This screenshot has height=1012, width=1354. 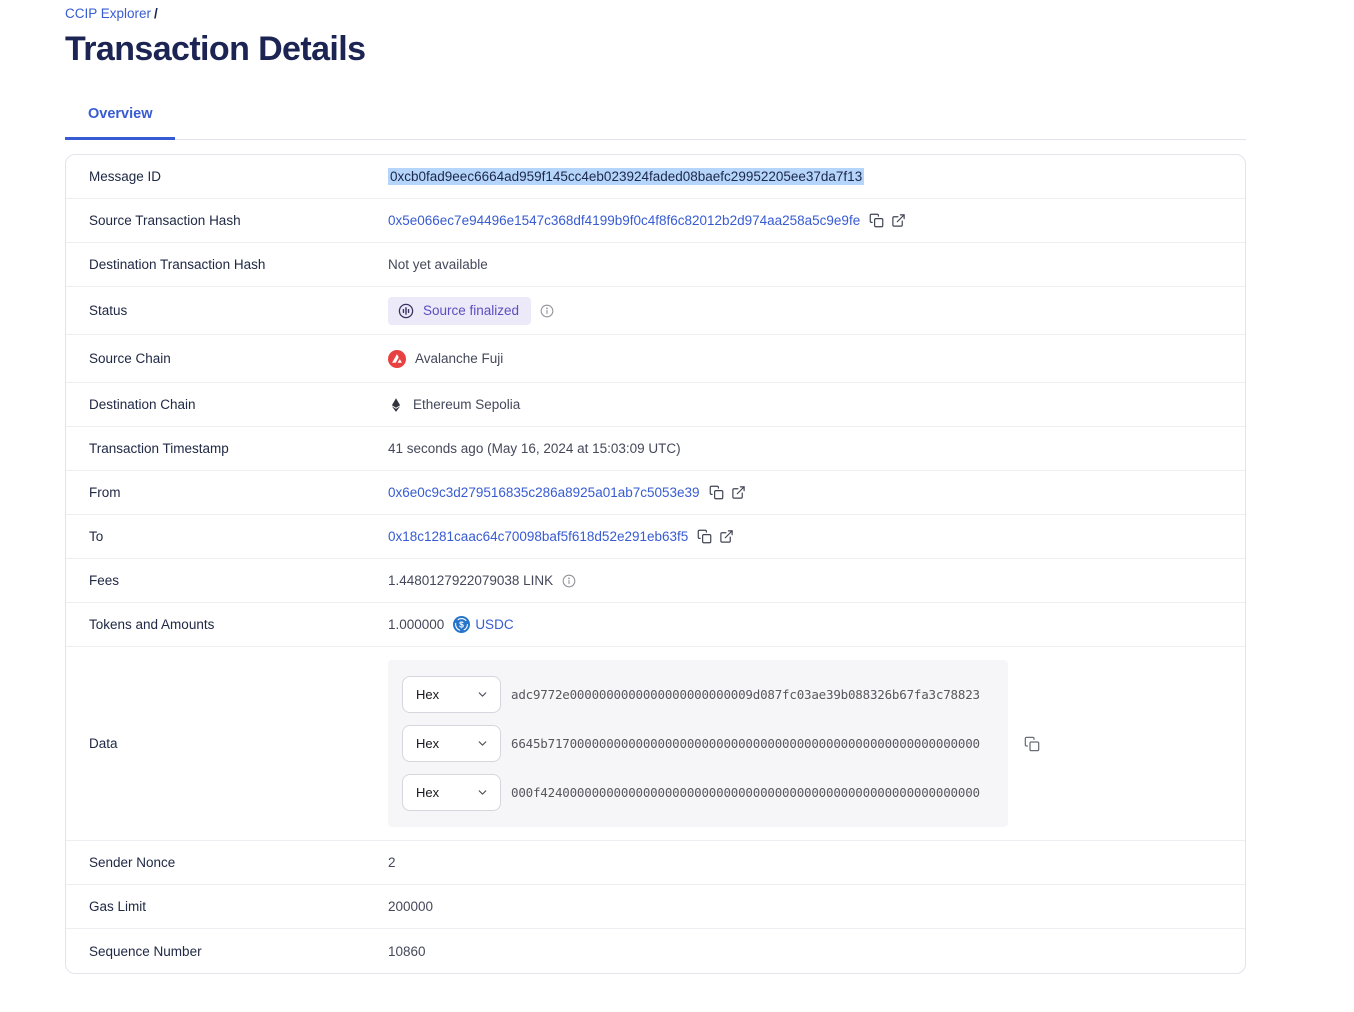 I want to click on message-id-label: Message ID, so click(x=125, y=176).